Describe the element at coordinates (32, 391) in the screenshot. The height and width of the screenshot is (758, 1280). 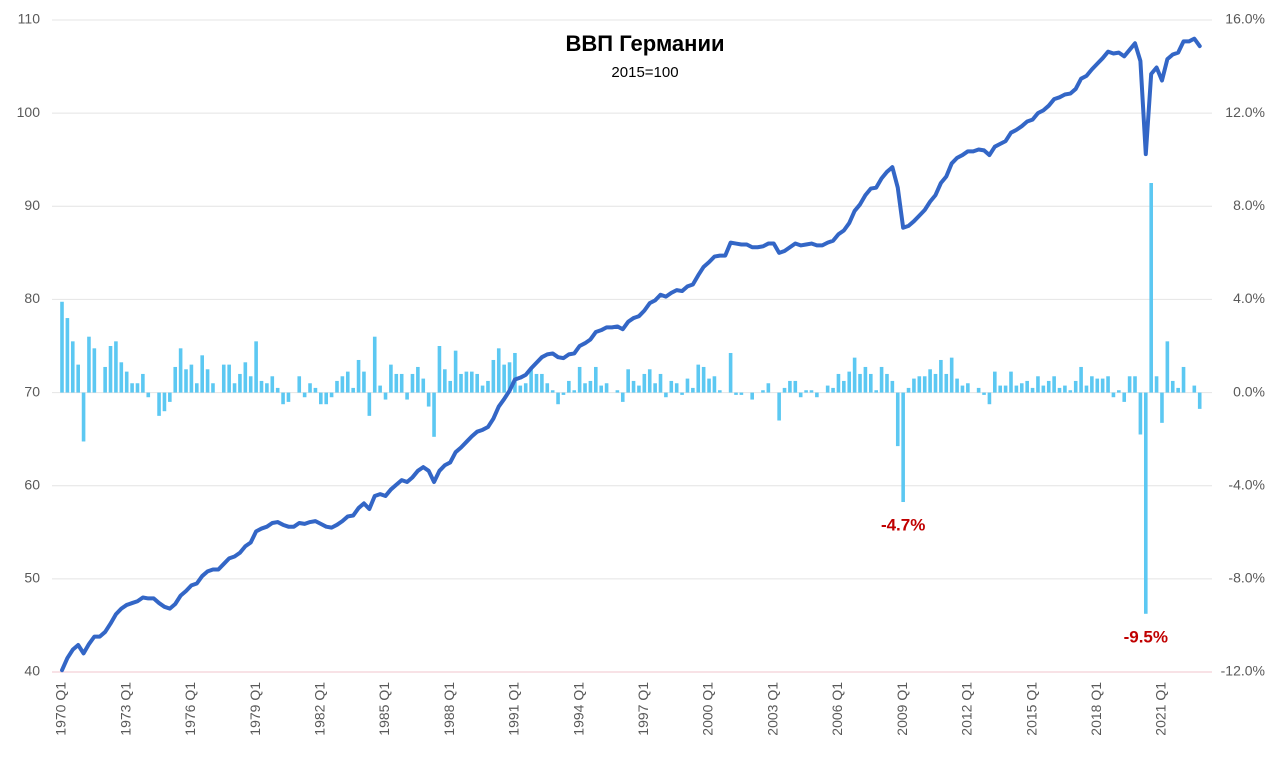
I see `y-tick-label: 70` at that location.